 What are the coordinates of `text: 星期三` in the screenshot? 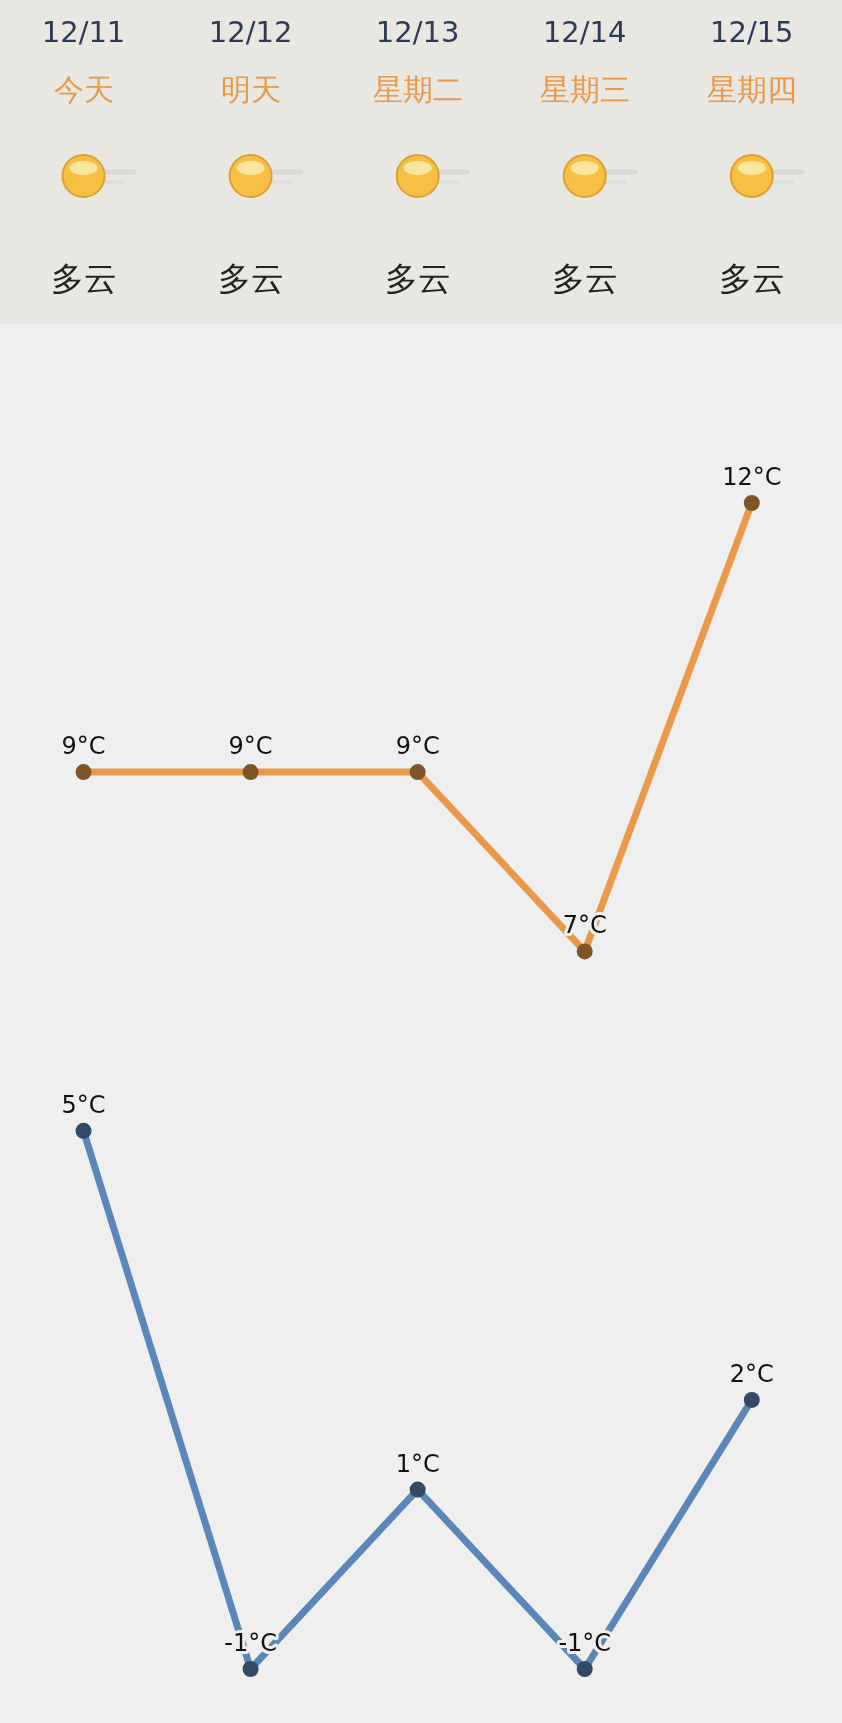 It's located at (584, 89).